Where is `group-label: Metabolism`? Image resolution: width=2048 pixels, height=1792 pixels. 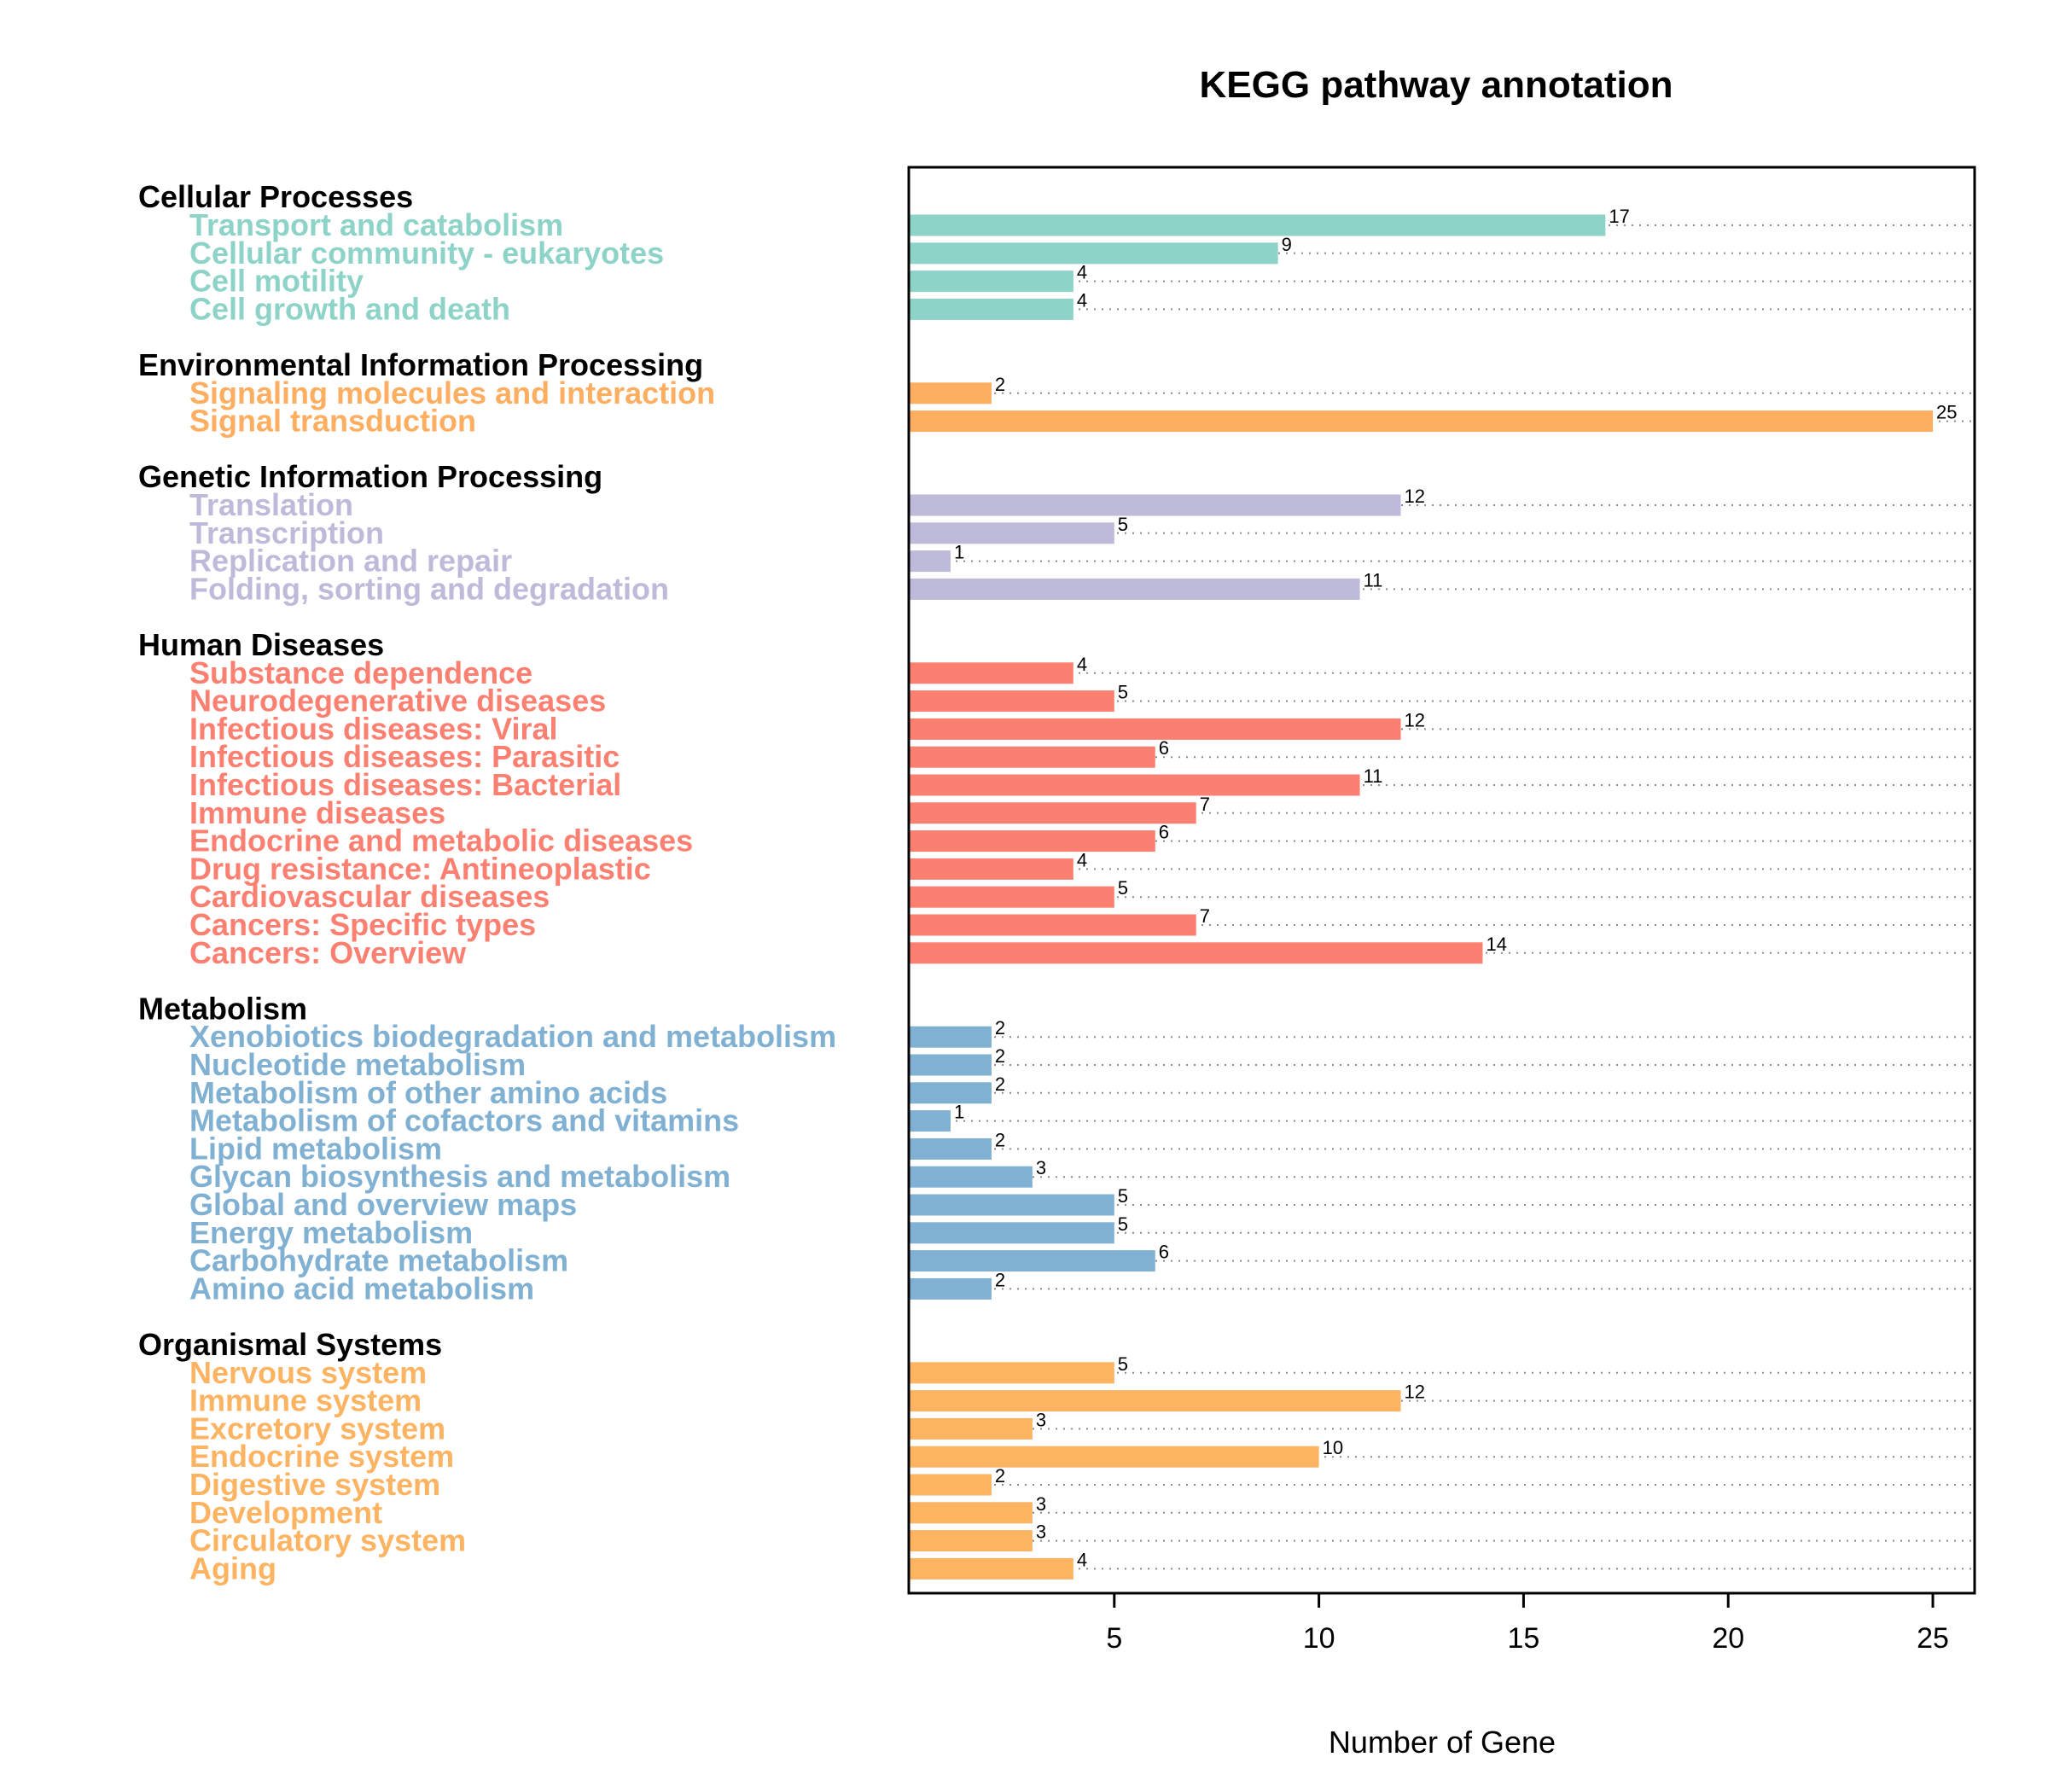
group-label: Metabolism is located at coordinates (223, 1009).